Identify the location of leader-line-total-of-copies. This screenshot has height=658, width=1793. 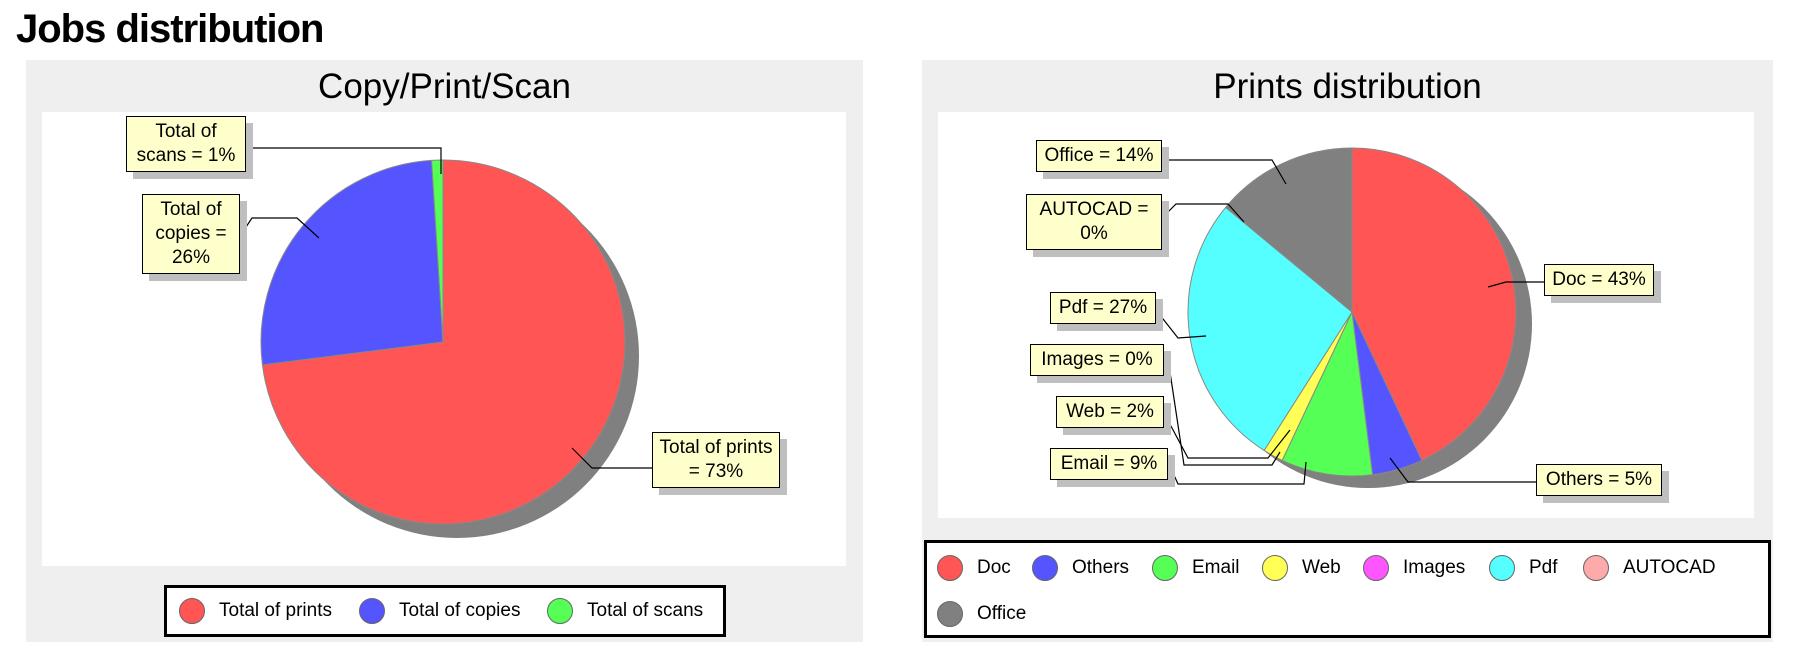
(279, 228).